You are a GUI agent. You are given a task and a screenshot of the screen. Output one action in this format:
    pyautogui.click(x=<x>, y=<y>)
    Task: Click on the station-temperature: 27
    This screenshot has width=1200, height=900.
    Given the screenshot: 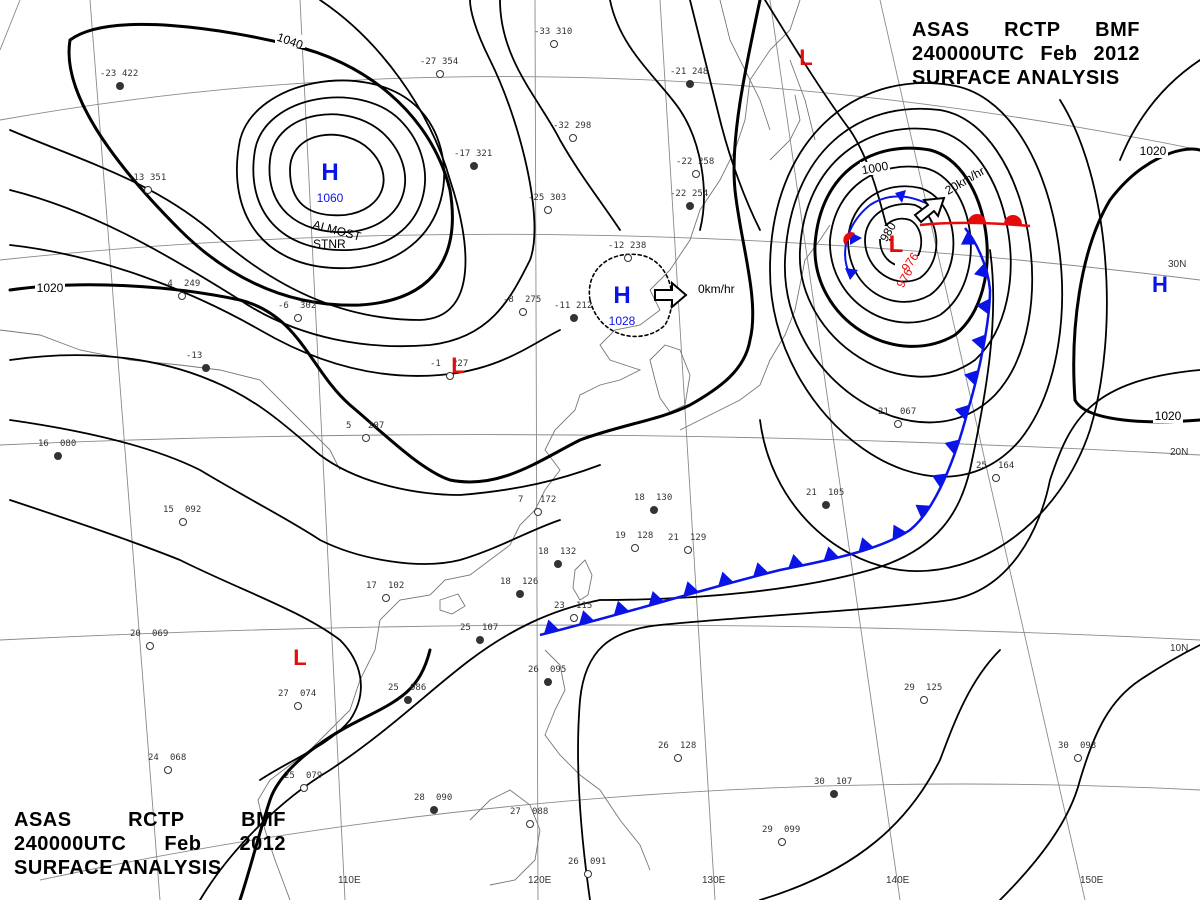 What is the action you would take?
    pyautogui.click(x=283, y=694)
    